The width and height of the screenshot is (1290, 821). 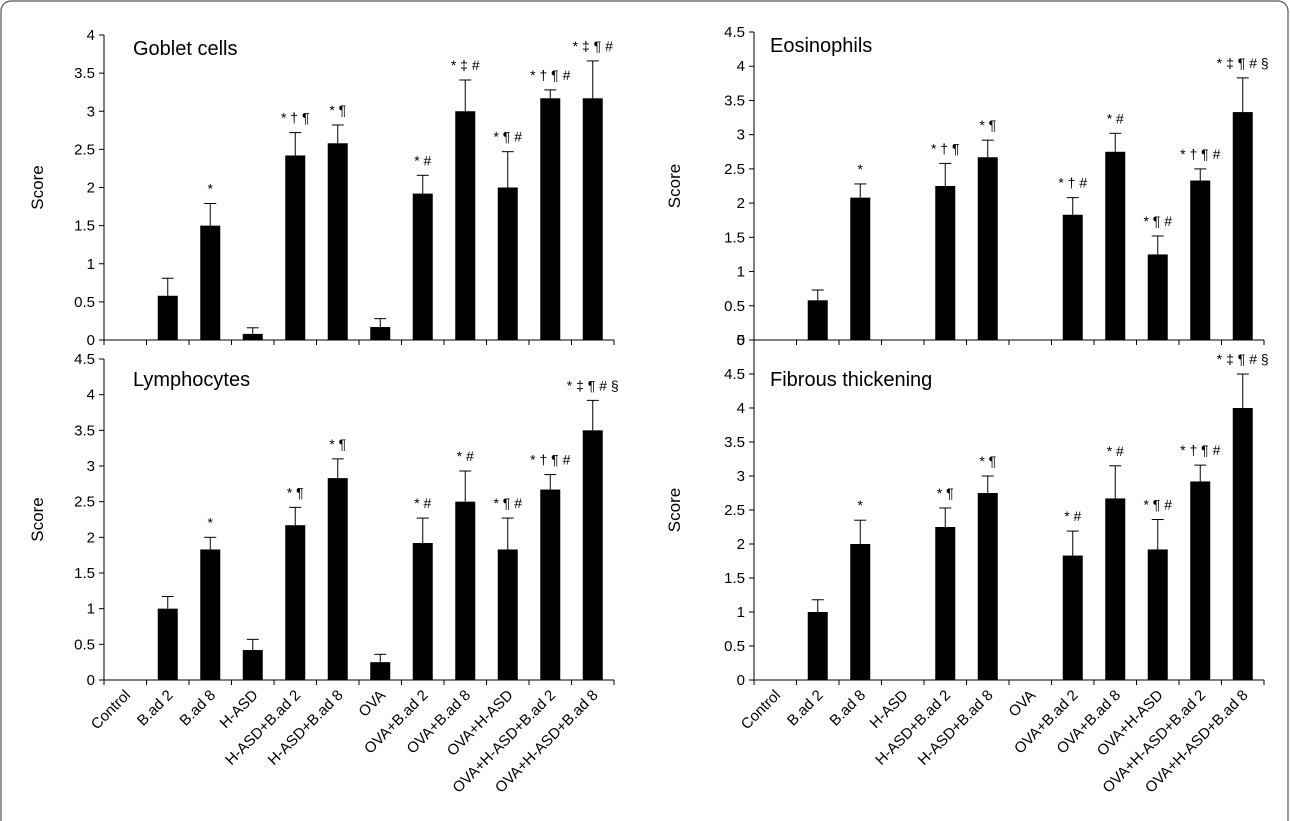 I want to click on panel-title: Eosinophils, so click(x=821, y=46).